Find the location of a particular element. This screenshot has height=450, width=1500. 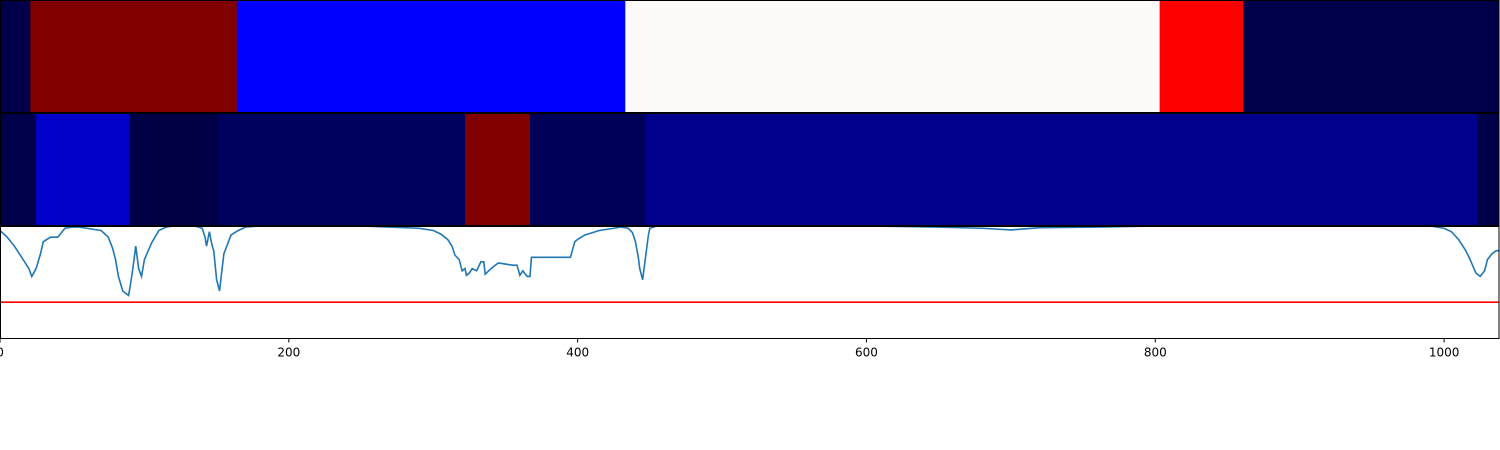

x-tick-label: 0 is located at coordinates (2, 353).